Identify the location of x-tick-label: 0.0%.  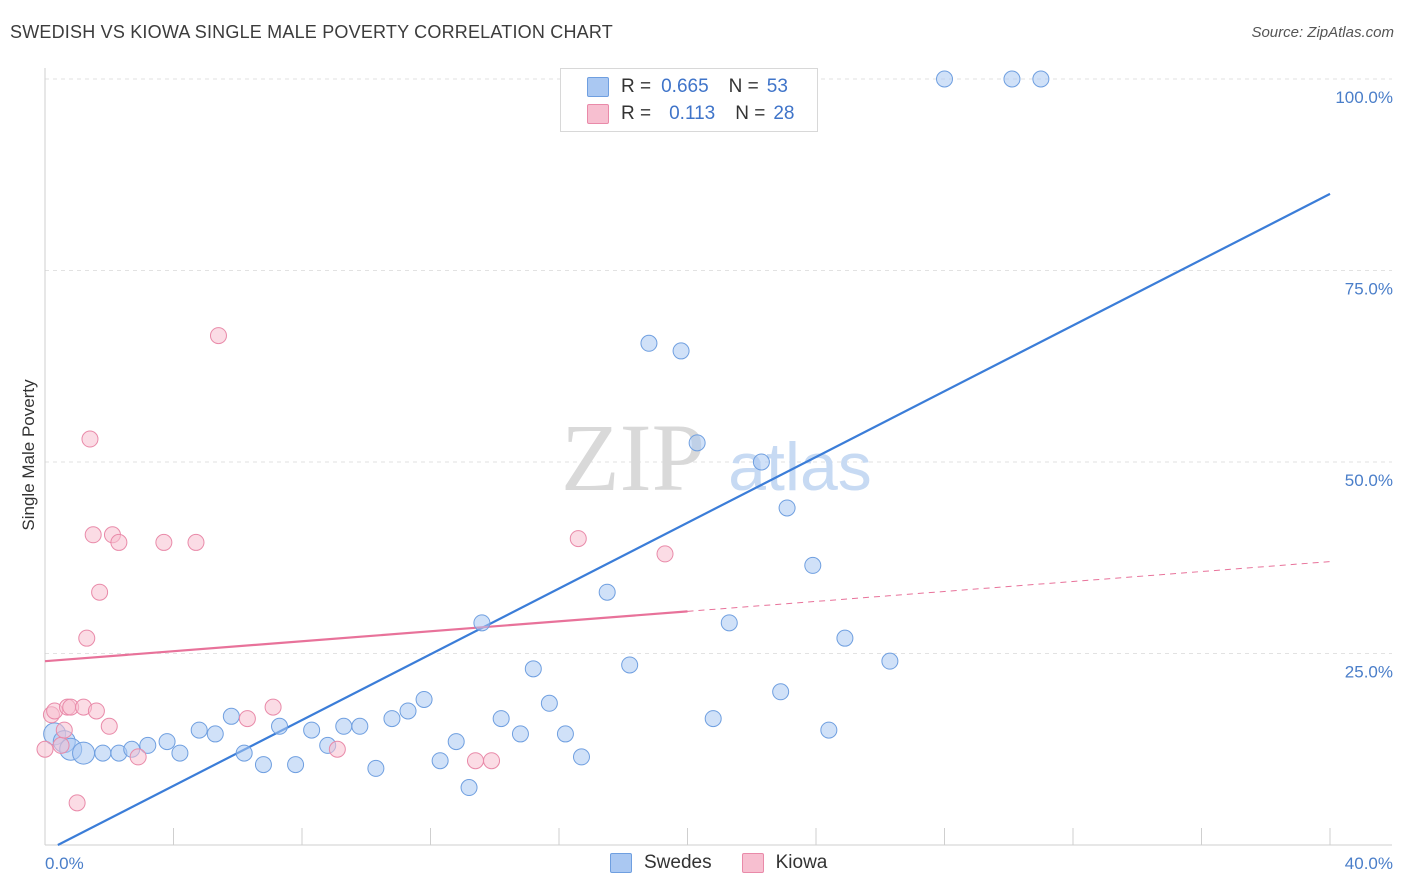
(64, 863).